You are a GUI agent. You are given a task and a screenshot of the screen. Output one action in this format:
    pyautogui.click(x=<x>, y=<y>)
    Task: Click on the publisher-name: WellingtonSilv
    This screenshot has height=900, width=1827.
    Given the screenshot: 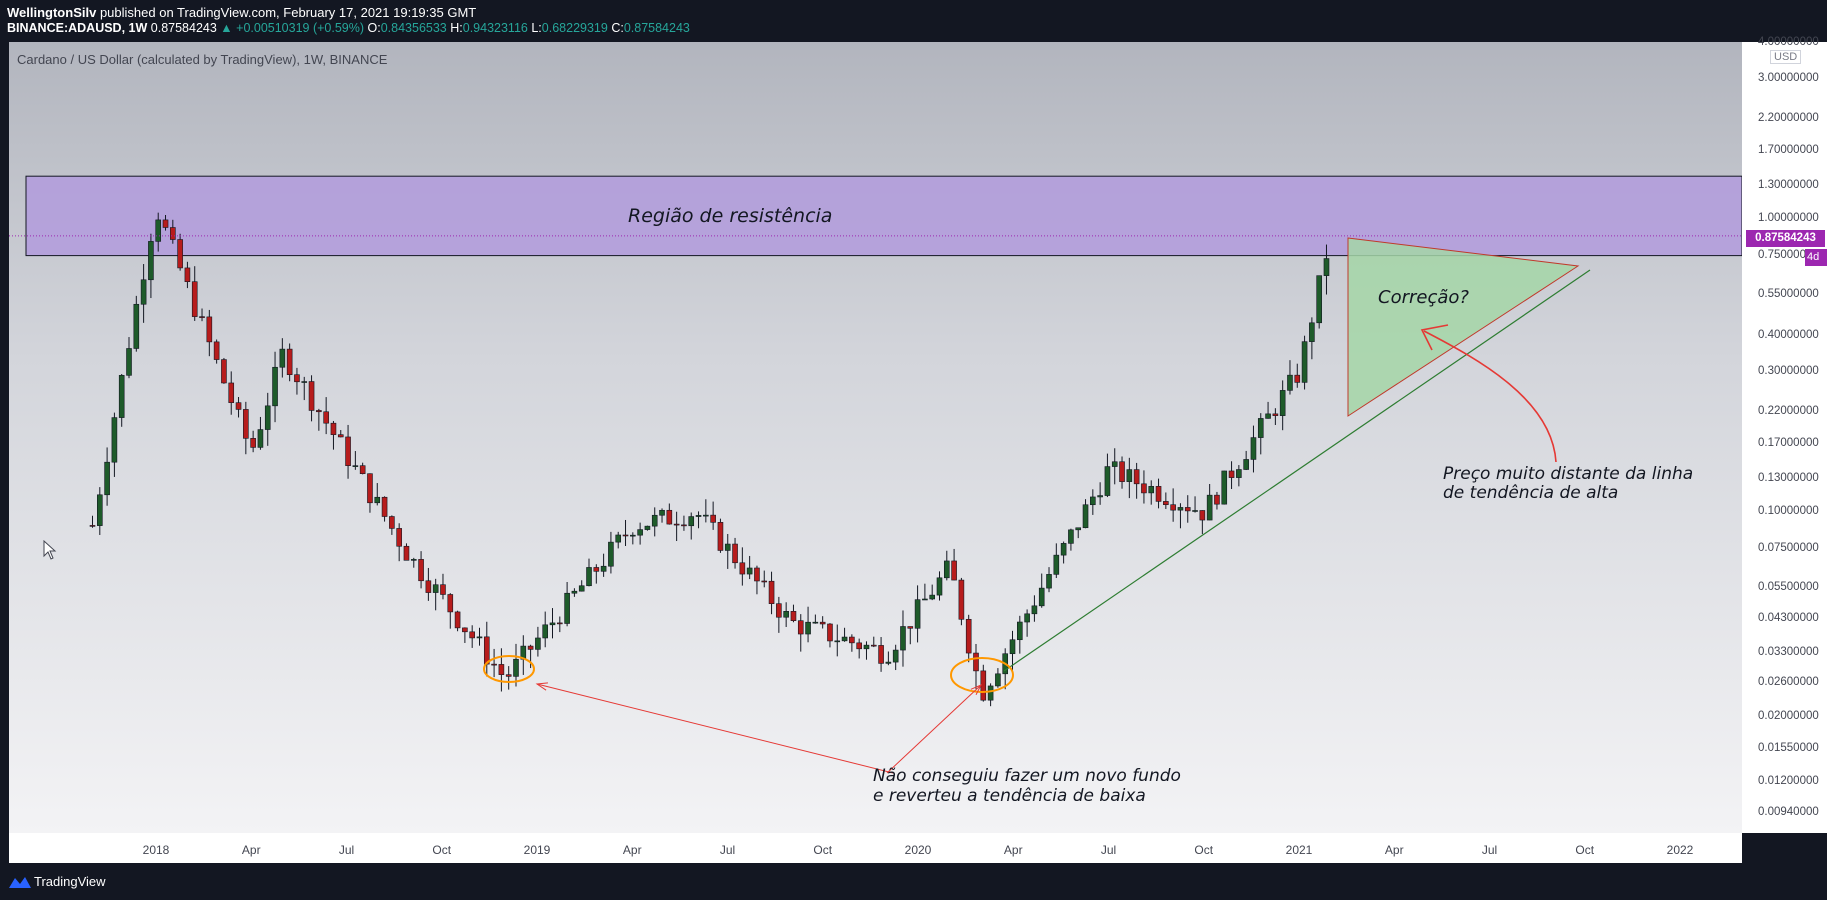 What is the action you would take?
    pyautogui.click(x=52, y=12)
    